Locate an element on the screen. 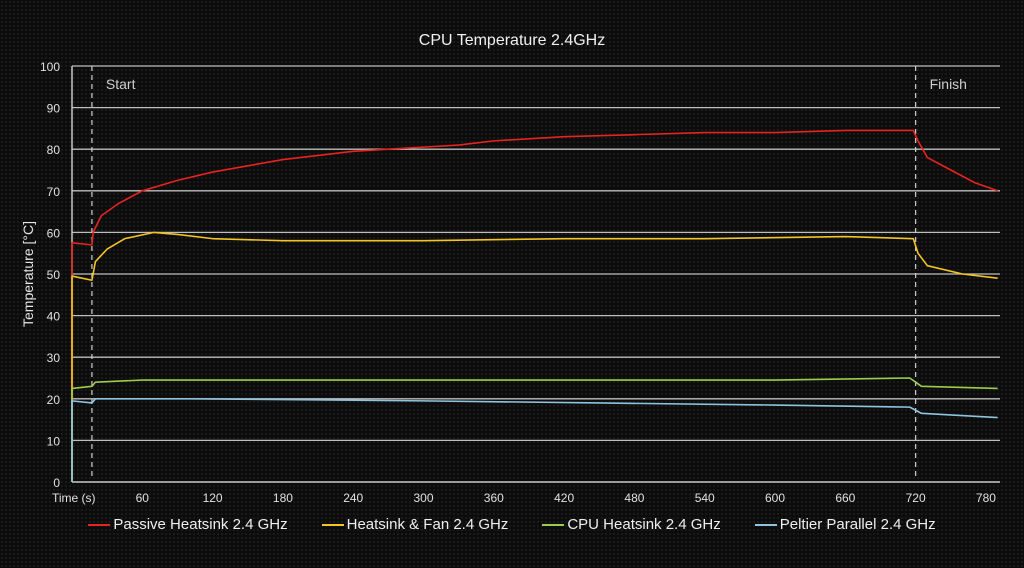  legend-label: CPU Heatsink 2.4 GHz is located at coordinates (644, 524).